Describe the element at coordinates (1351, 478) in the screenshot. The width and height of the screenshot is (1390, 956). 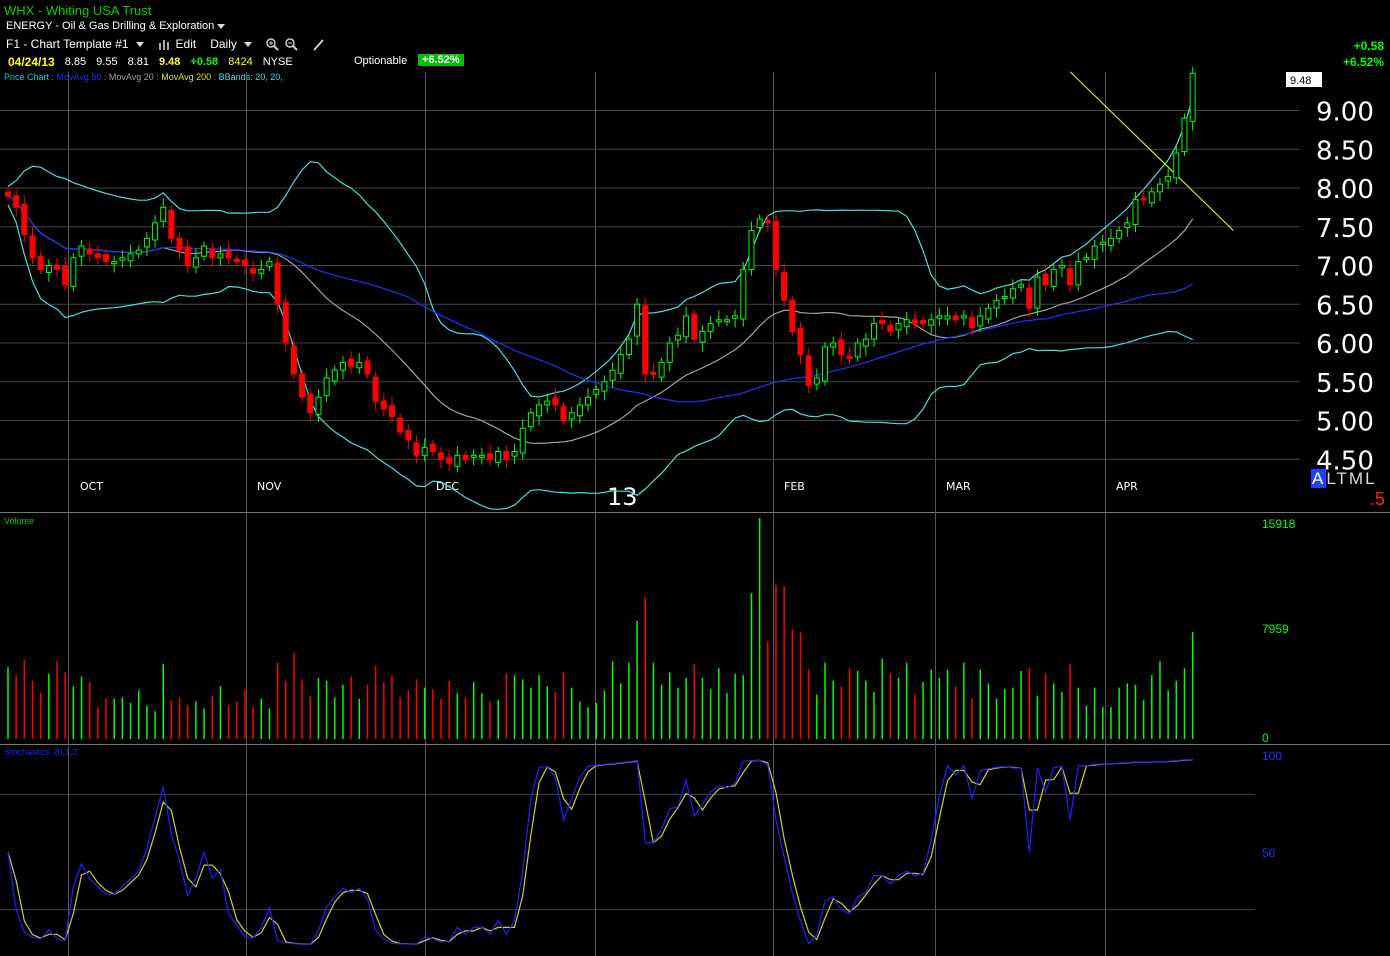
I see `axis-other-letters: LTML` at that location.